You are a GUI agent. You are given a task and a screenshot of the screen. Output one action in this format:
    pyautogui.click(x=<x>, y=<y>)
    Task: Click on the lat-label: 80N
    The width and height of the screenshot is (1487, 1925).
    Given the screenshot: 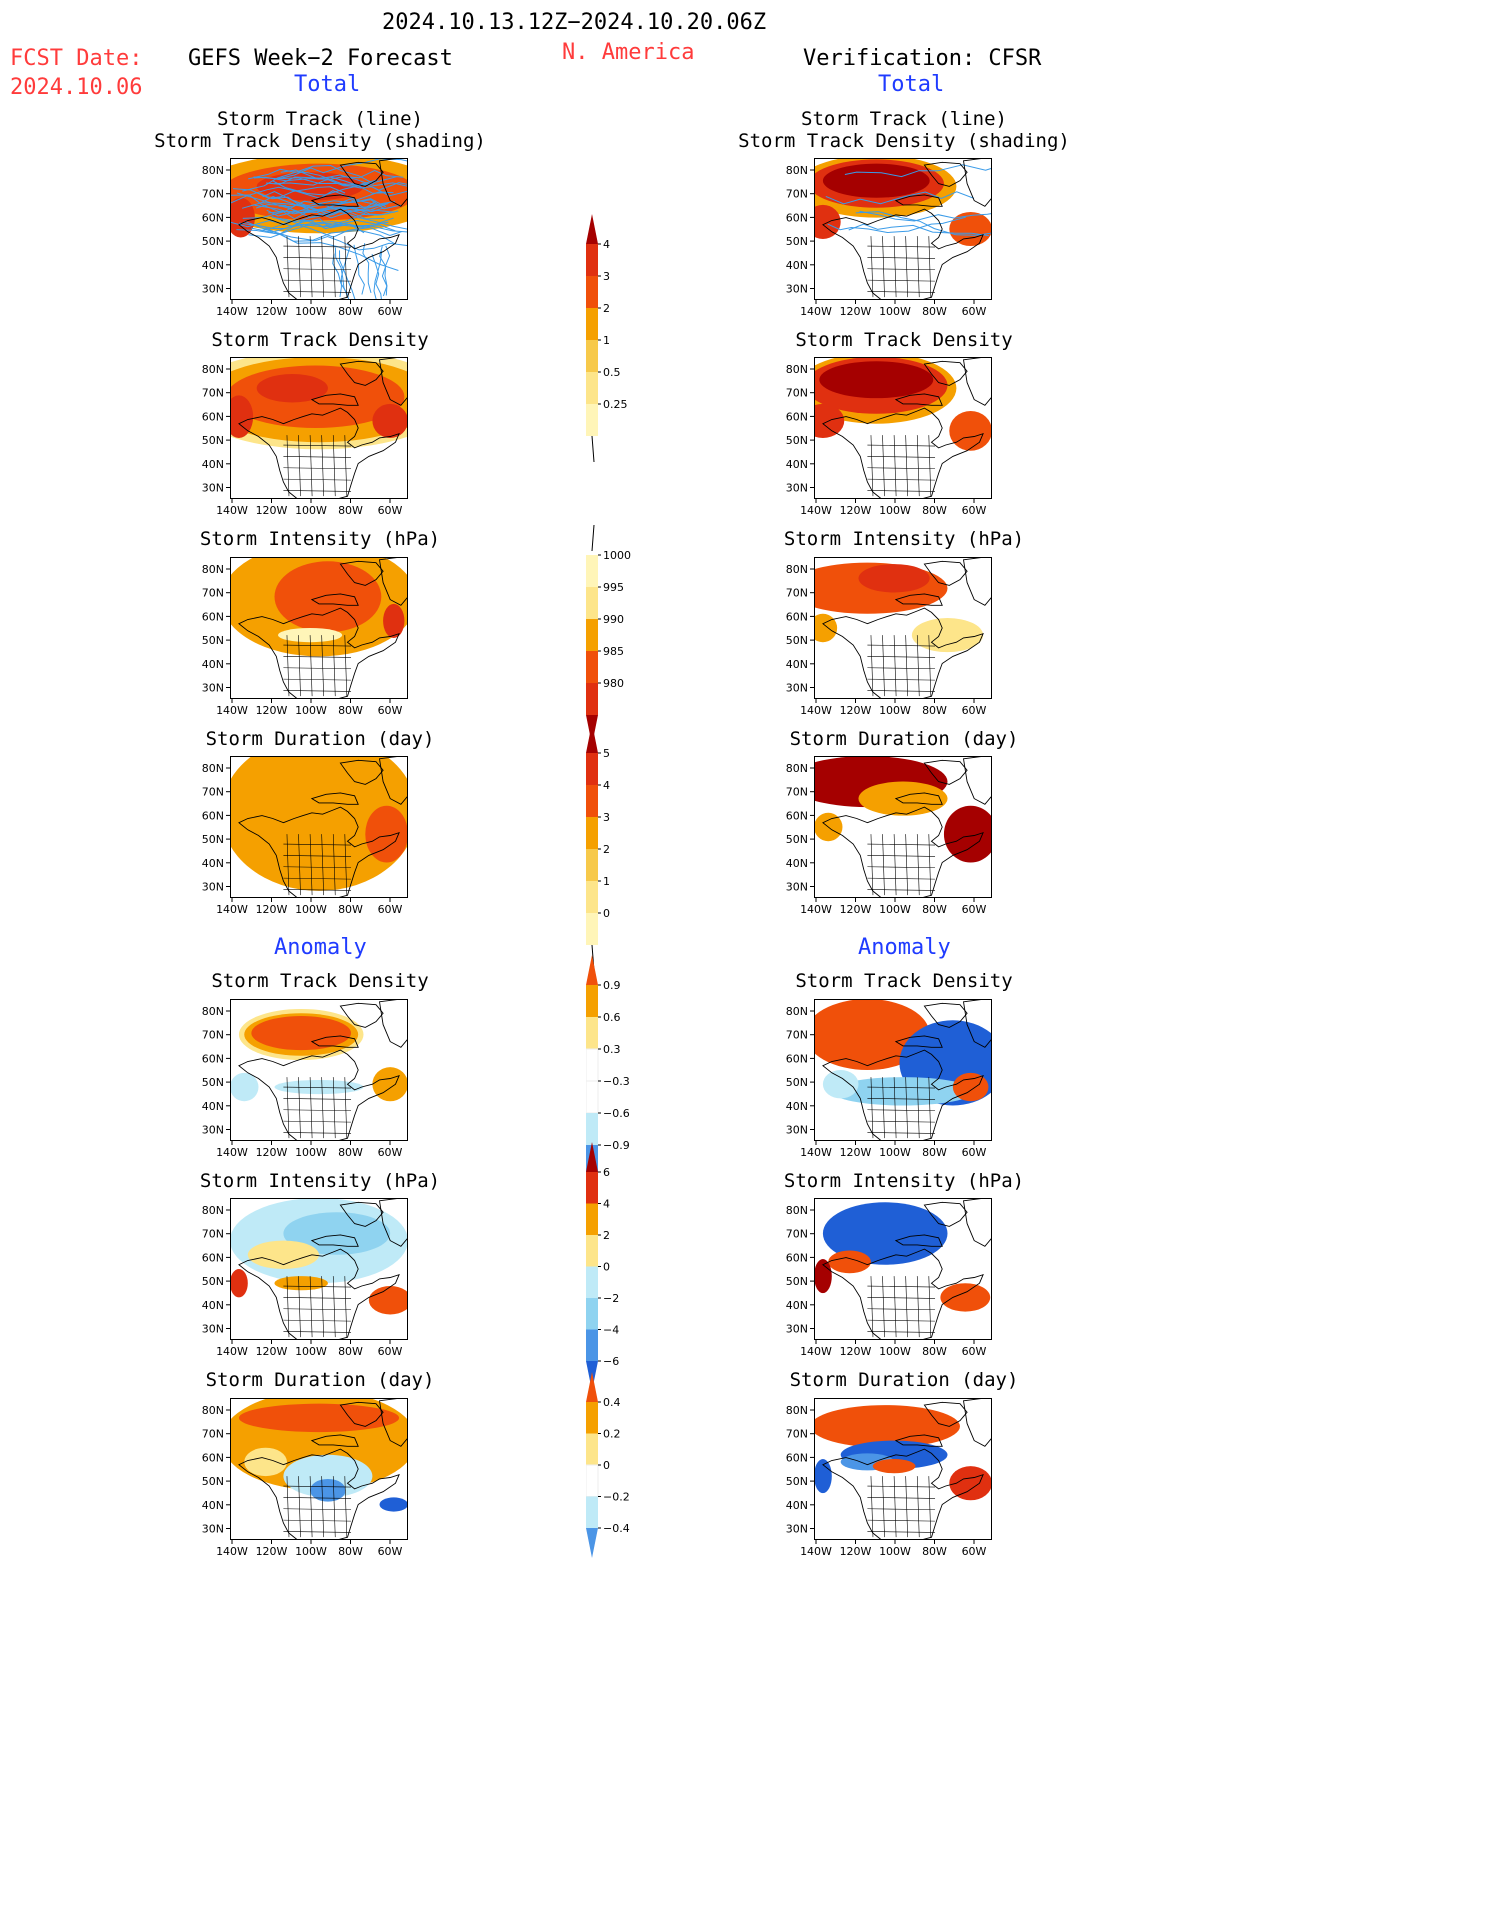 What is the action you would take?
    pyautogui.click(x=797, y=170)
    